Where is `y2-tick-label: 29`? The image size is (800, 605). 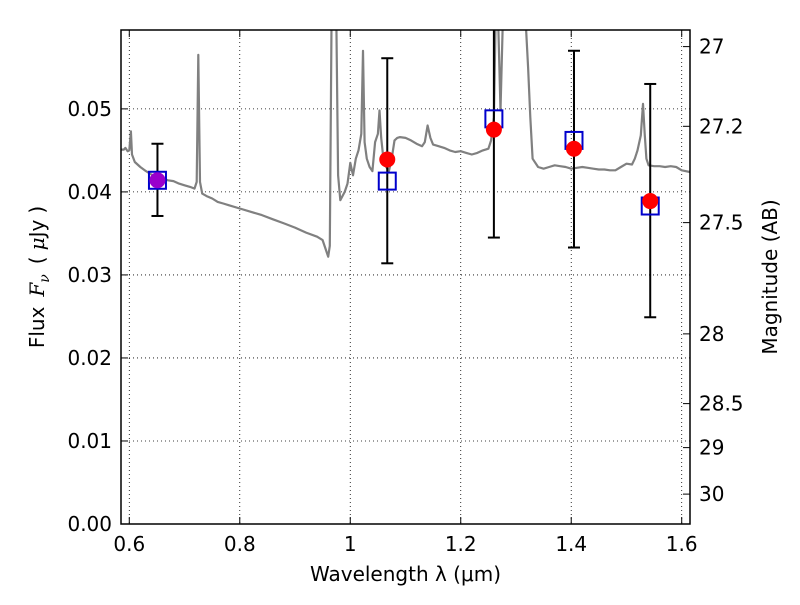 y2-tick-label: 29 is located at coordinates (711, 448).